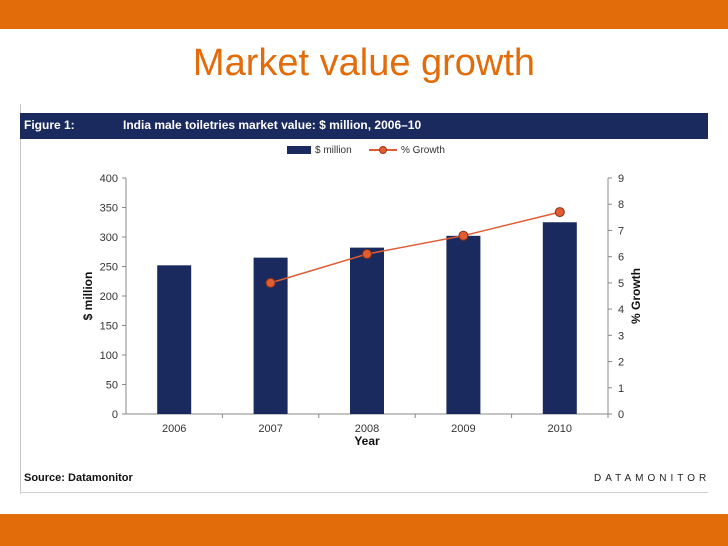 The width and height of the screenshot is (728, 546). I want to click on growth-point-2008, so click(367, 254).